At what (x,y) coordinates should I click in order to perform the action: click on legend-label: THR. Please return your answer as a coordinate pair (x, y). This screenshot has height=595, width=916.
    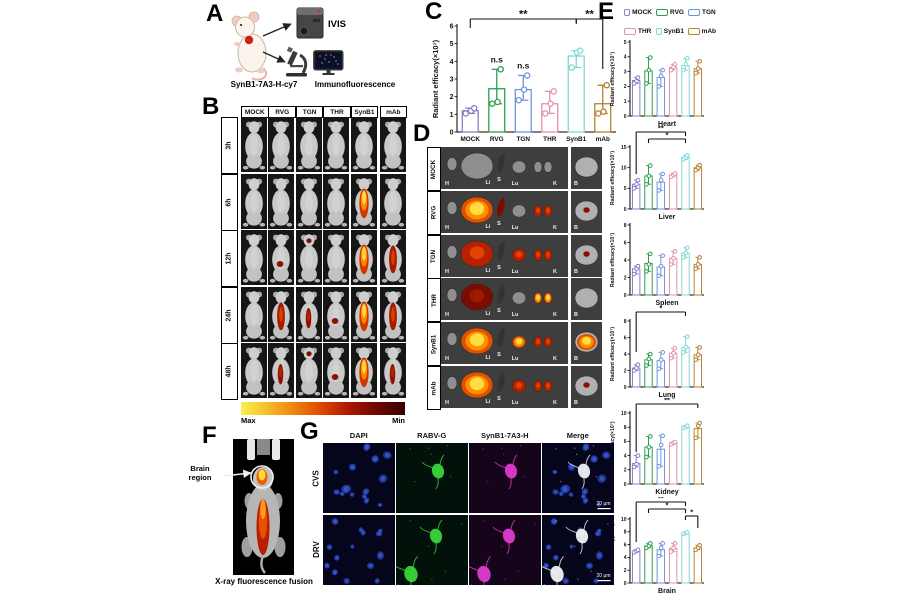
    Looking at the image, I should click on (645, 31).